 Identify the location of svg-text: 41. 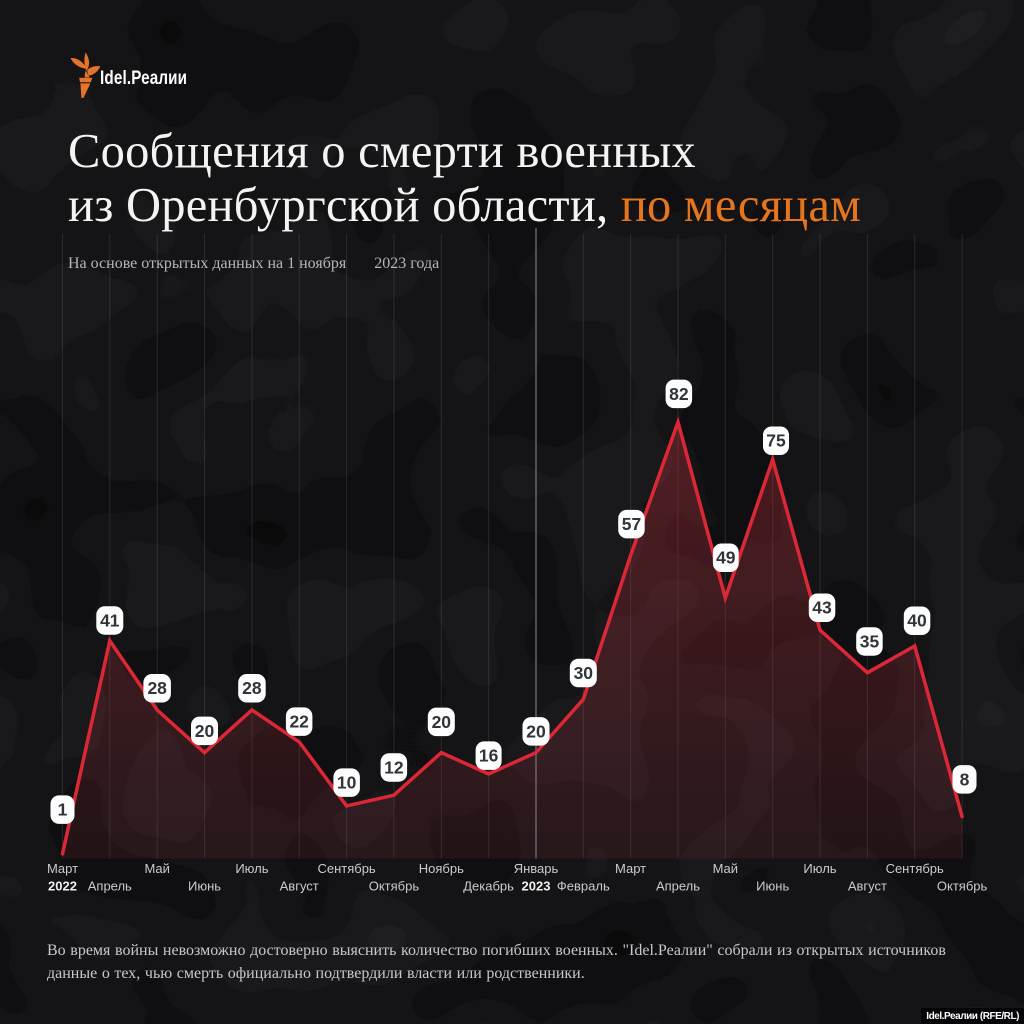
(110, 620).